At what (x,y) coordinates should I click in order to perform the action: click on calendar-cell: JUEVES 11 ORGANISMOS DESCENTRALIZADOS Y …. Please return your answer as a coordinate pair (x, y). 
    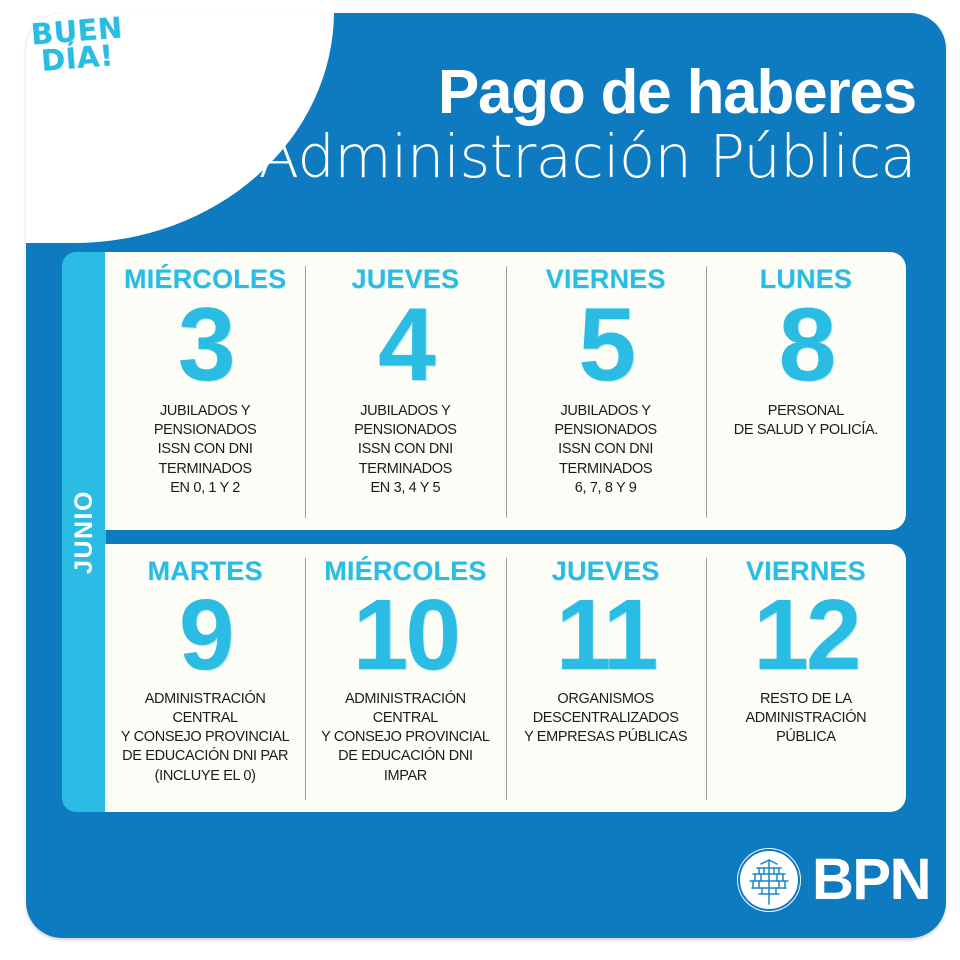
    Looking at the image, I should click on (605, 678).